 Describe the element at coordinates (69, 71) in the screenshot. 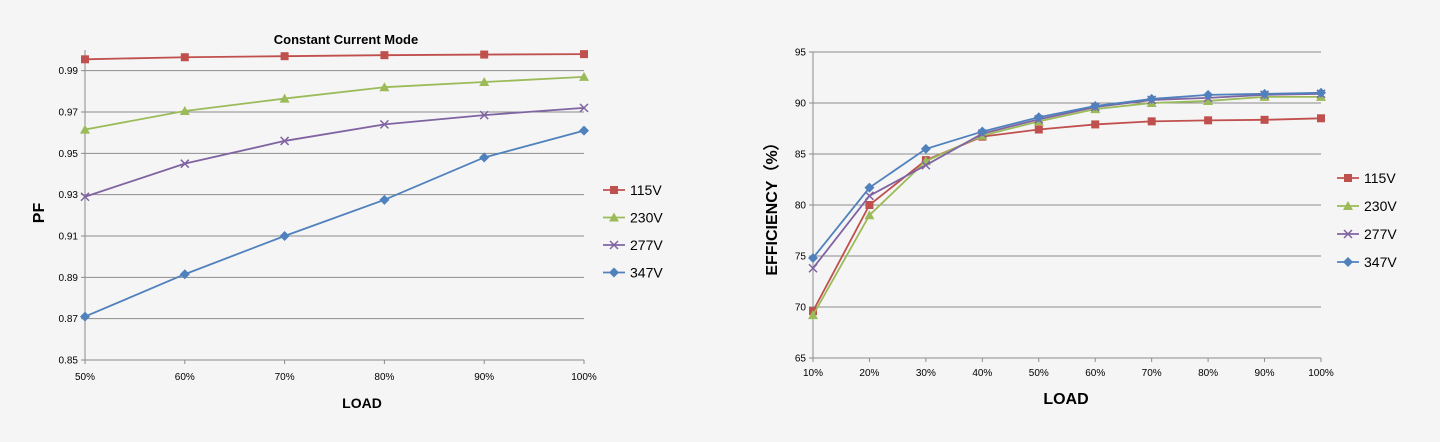

I see `y-tick-label: 0.99` at that location.